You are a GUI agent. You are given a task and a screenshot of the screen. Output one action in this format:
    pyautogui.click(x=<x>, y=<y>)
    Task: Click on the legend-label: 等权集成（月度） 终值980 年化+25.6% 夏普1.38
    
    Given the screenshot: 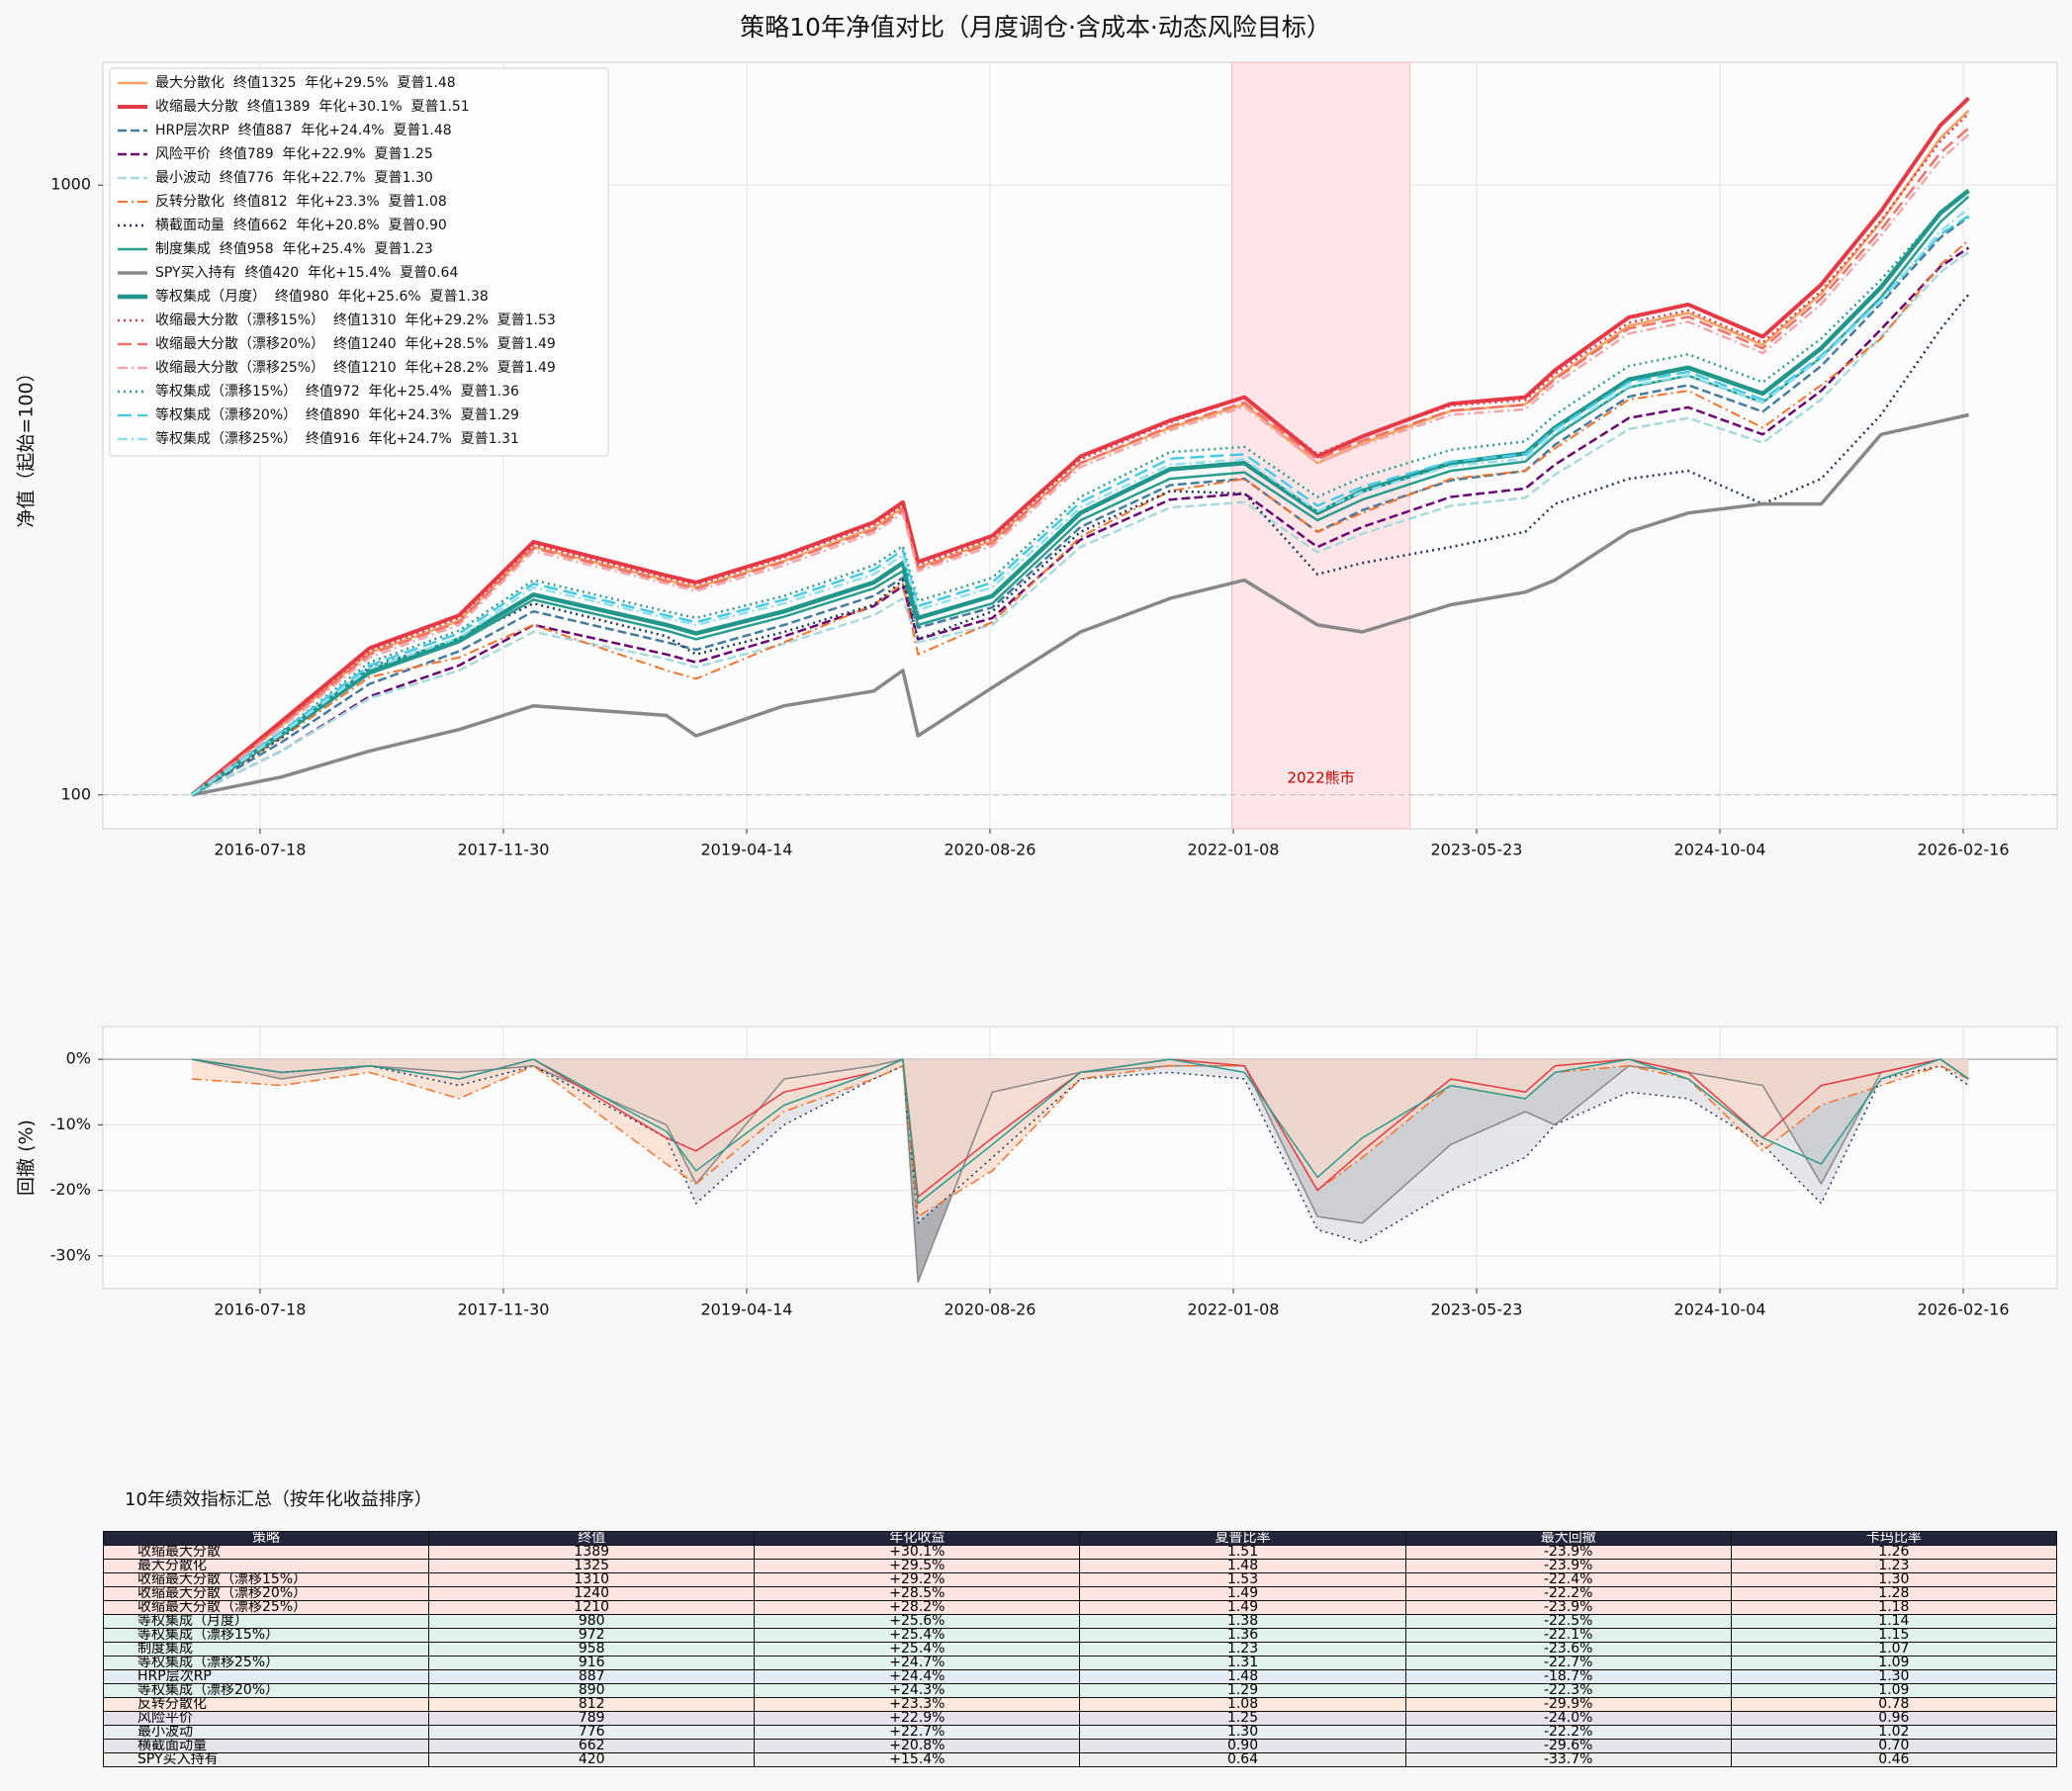 What is the action you would take?
    pyautogui.click(x=322, y=296)
    